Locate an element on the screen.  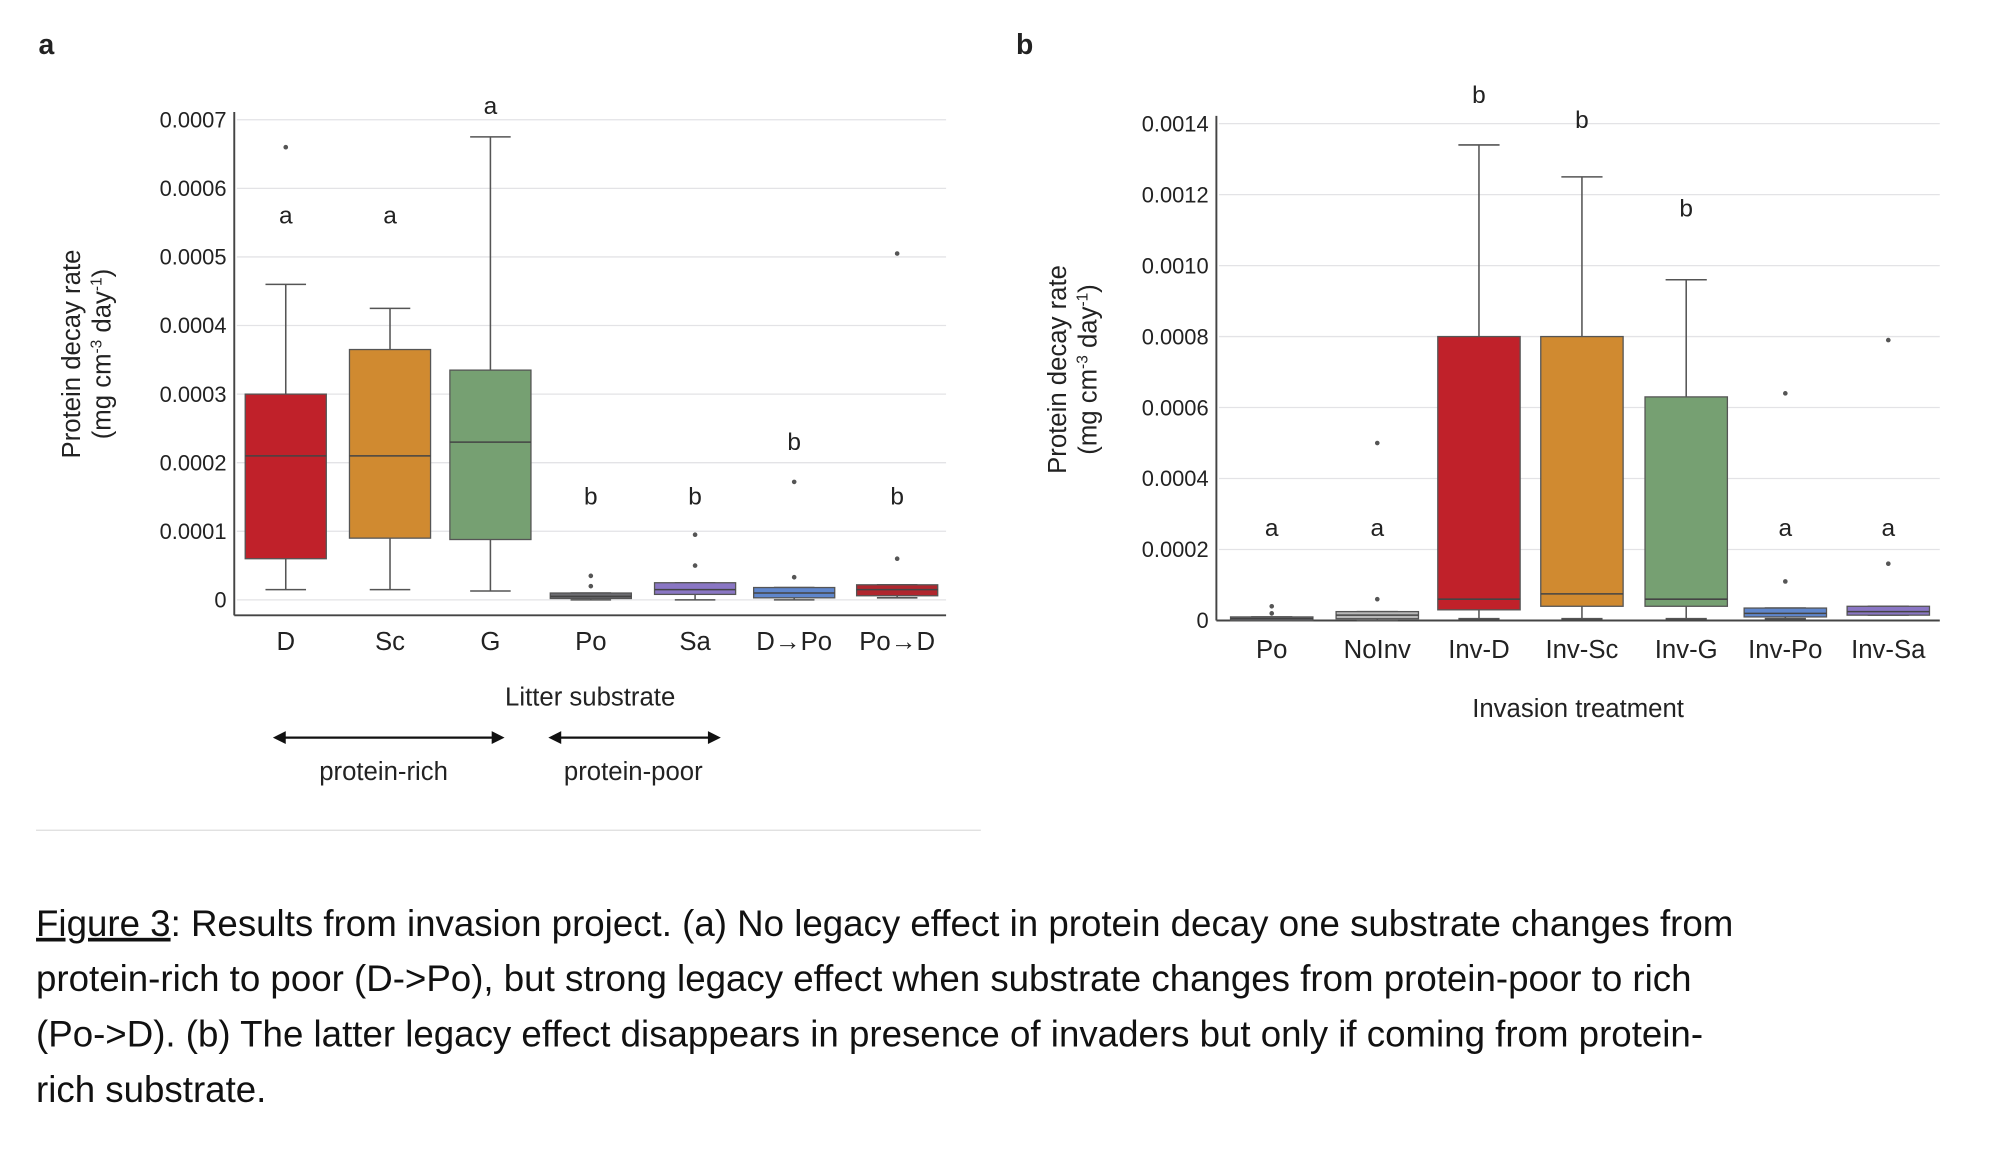
x-tick-label: Sc is located at coordinates (390, 642).